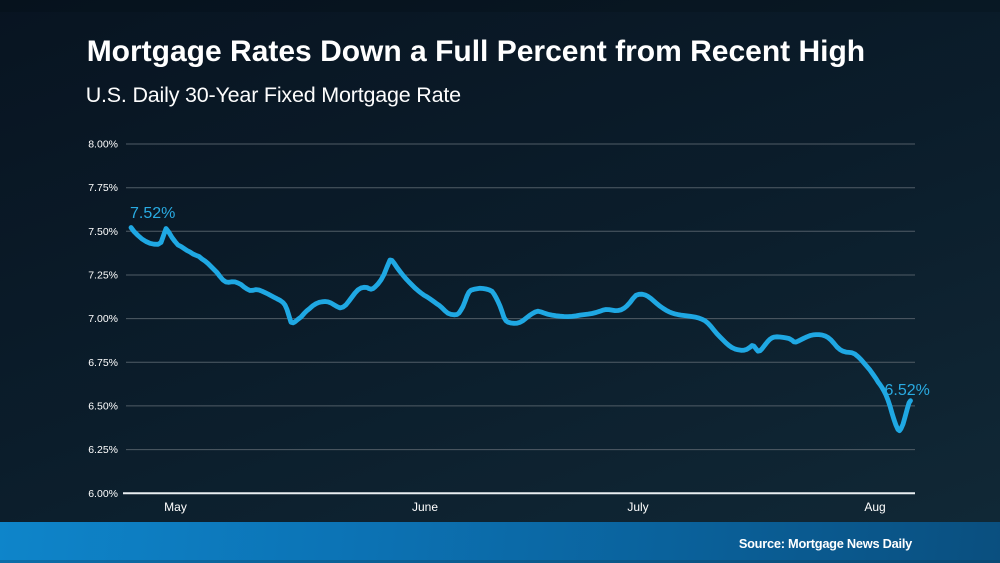 This screenshot has width=1000, height=563. What do you see at coordinates (103, 450) in the screenshot?
I see `svg-text: 6.25%` at bounding box center [103, 450].